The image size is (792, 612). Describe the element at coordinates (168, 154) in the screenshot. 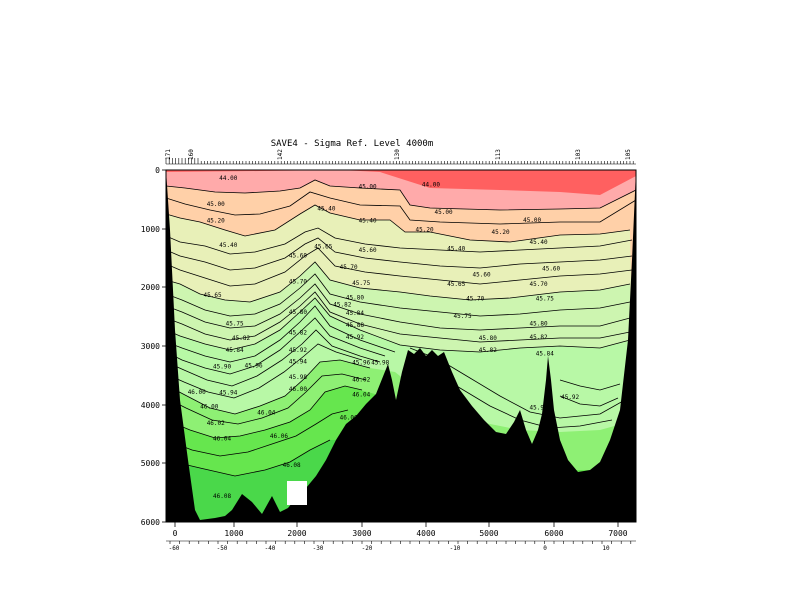

I see `station-tick-label: 171` at that location.